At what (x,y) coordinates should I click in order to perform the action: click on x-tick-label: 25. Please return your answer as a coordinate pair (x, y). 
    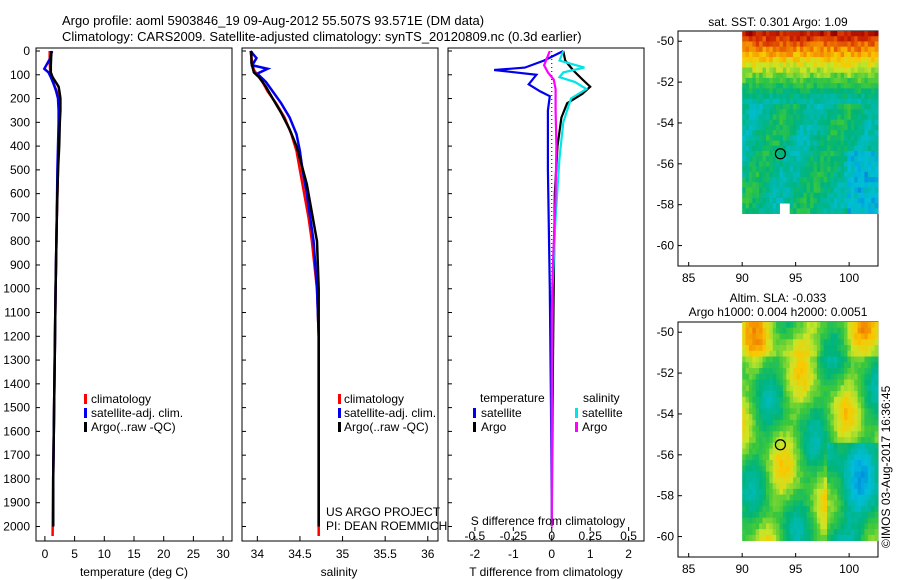
    Looking at the image, I should click on (194, 554).